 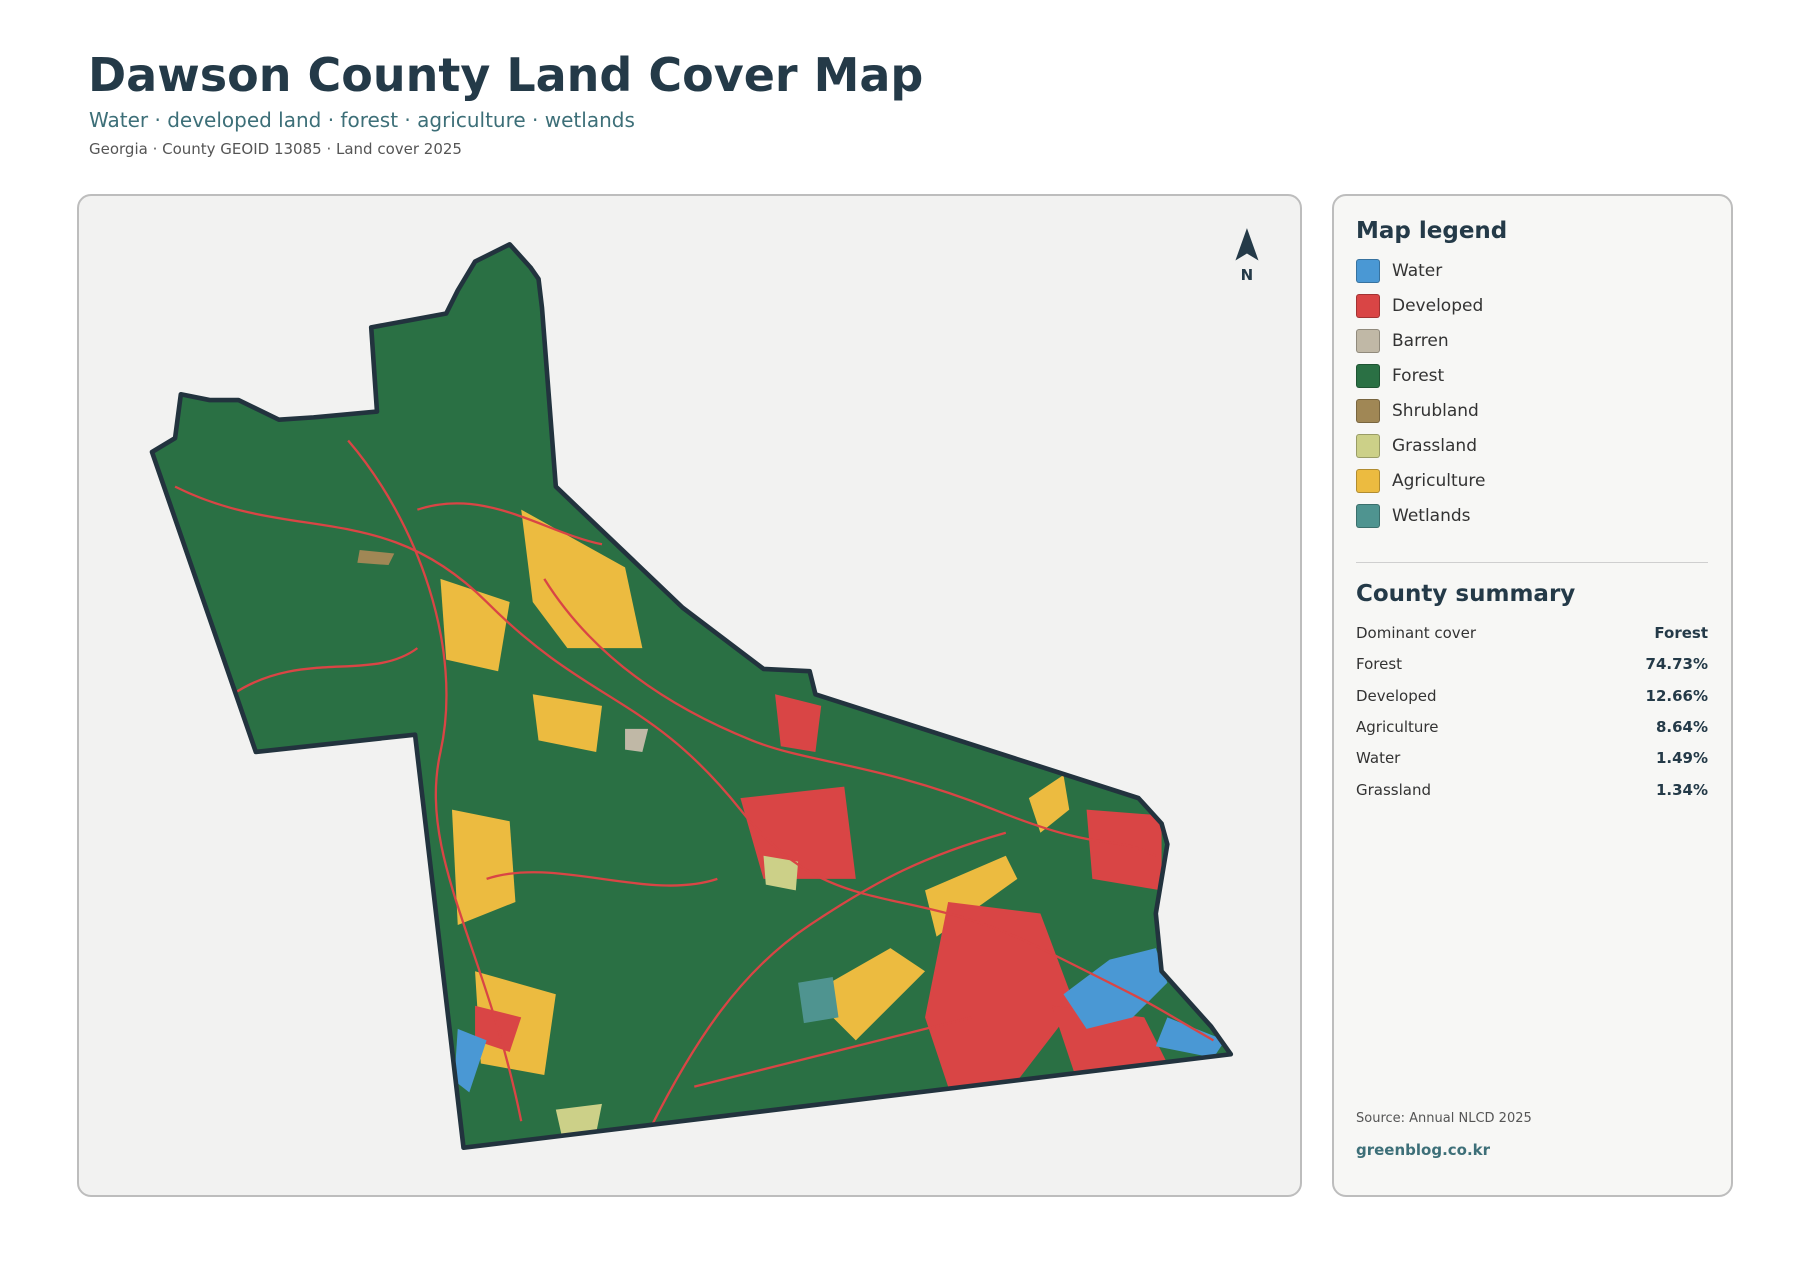 I want to click on legend-label: Agriculture, so click(x=1439, y=481).